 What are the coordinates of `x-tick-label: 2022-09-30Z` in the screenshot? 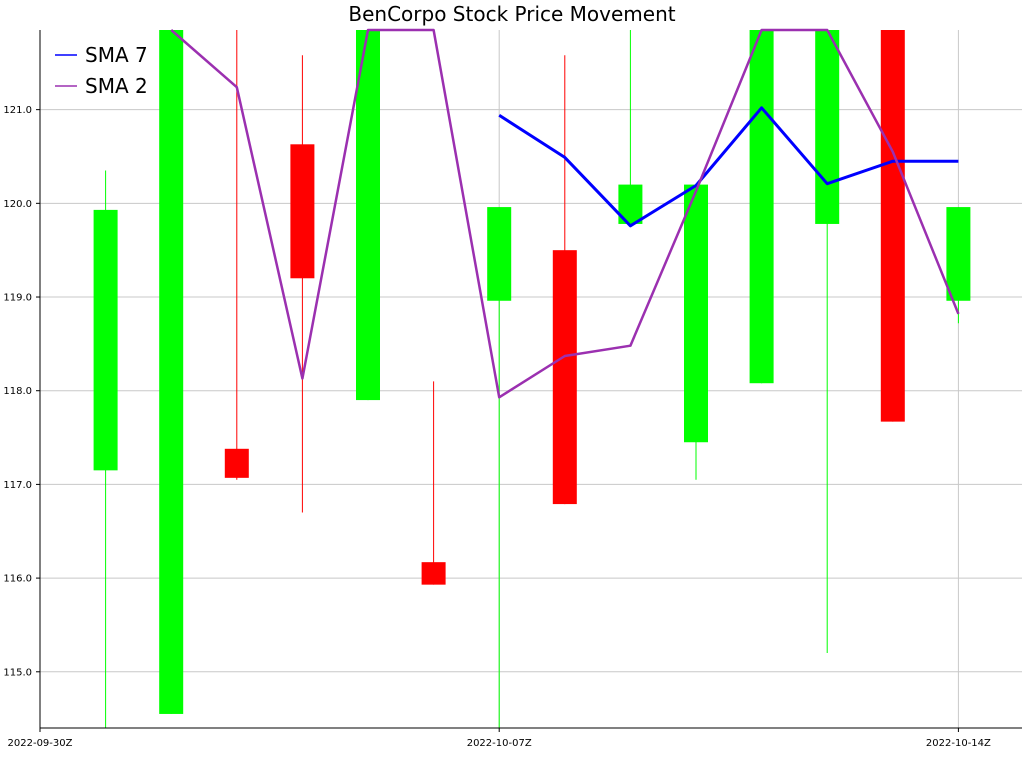 It's located at (40, 743).